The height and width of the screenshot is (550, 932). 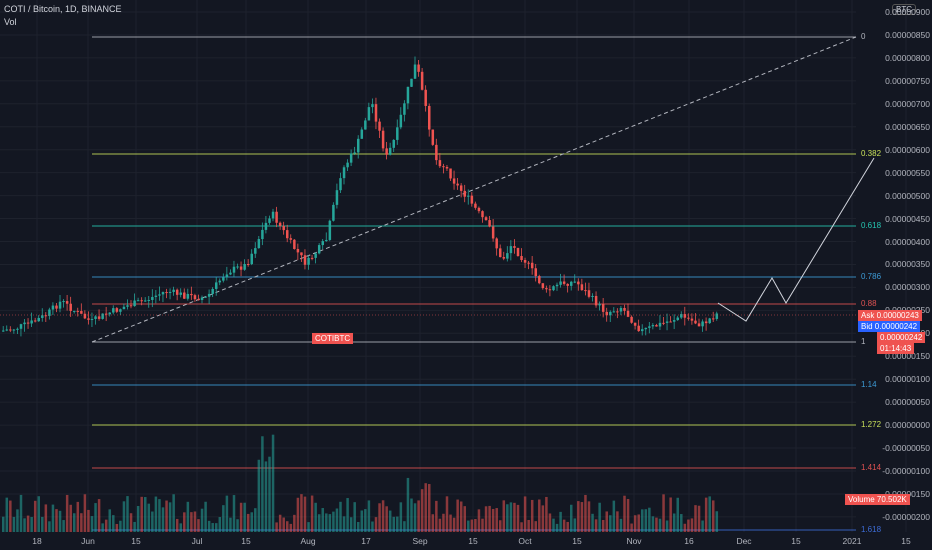 What do you see at coordinates (894, 494) in the screenshot?
I see `price-axis-label: -0.00000150` at bounding box center [894, 494].